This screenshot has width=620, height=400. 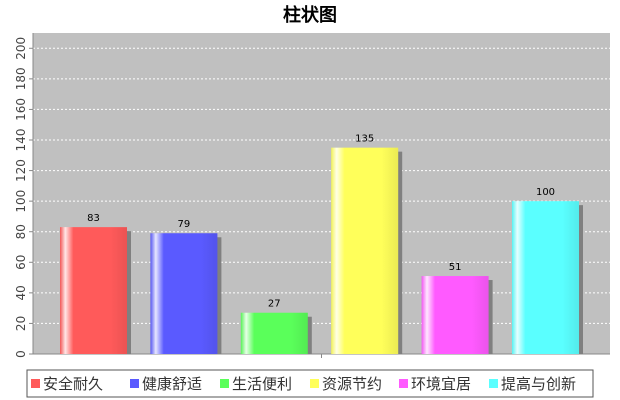 I want to click on y-tick-label: 160, so click(x=21, y=109).